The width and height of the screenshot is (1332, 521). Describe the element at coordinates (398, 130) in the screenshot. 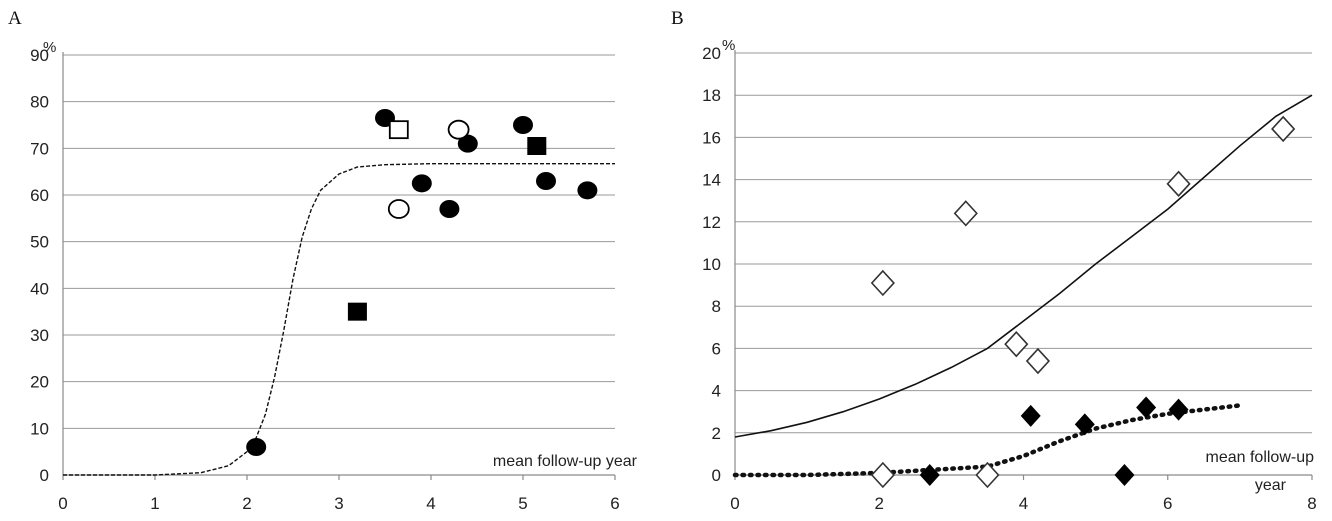

I see `data-point-open-square` at that location.